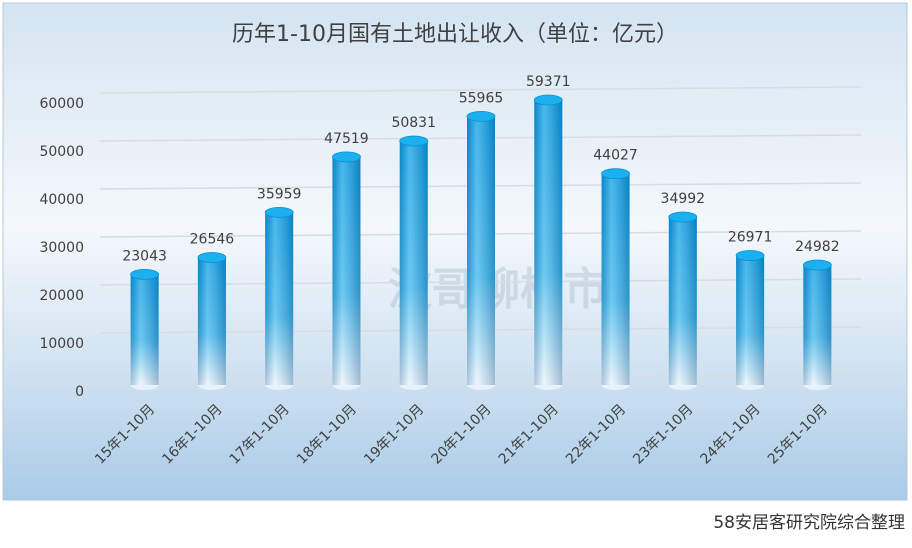 The height and width of the screenshot is (548, 912). Describe the element at coordinates (61, 200) in the screenshot. I see `y-tick-label: 40000` at that location.